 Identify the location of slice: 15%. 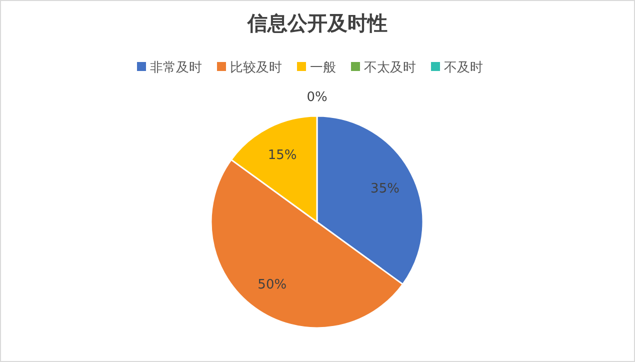
(274, 169).